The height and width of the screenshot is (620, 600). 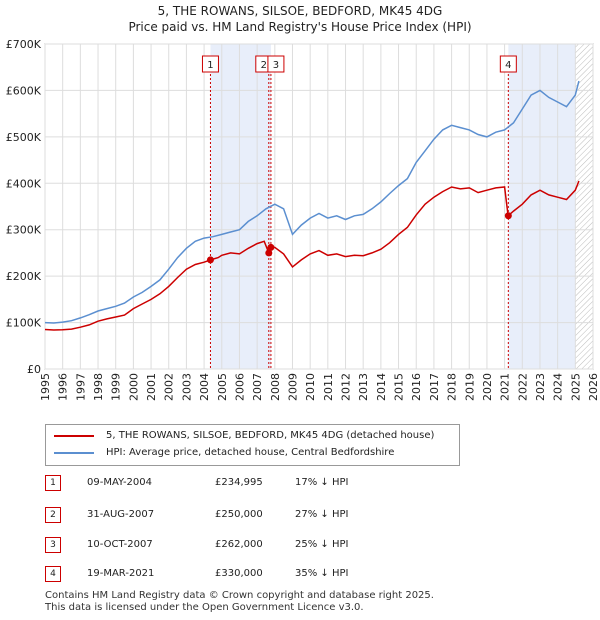 What do you see at coordinates (584, 206) in the screenshot?
I see `forecast-hatch` at bounding box center [584, 206].